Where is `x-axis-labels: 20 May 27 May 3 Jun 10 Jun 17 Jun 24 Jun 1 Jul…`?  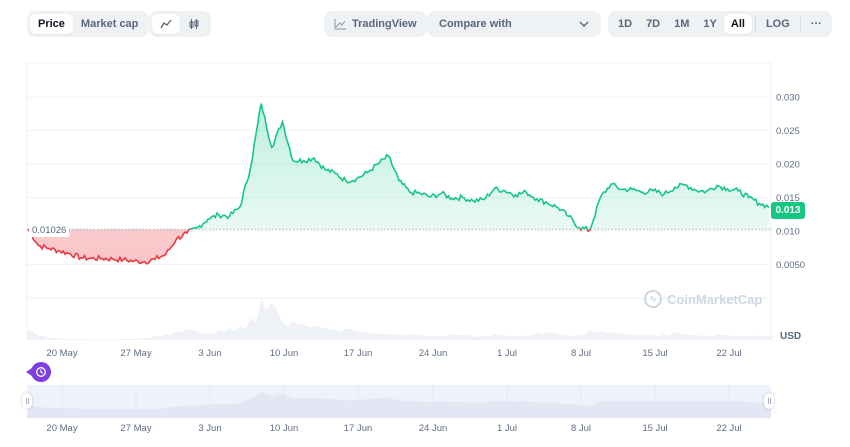 x-axis-labels: 20 May 27 May 3 Jun 10 Jun 17 Jun 24 Jun 1 Jul… is located at coordinates (393, 353).